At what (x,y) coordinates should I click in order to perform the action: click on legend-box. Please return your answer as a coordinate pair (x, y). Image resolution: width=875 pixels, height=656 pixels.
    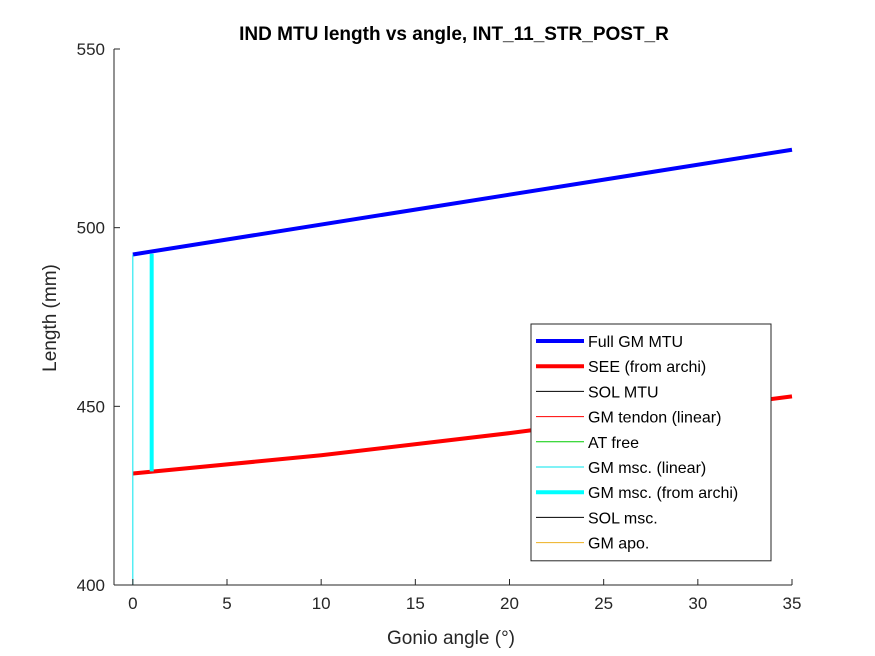
    Looking at the image, I should click on (651, 442).